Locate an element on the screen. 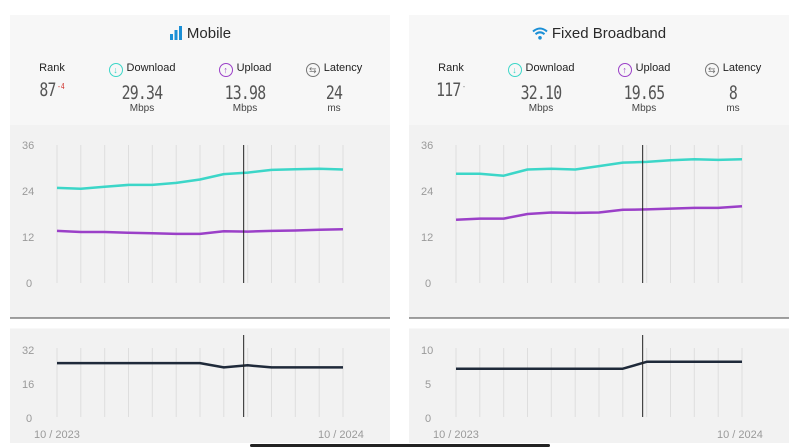 This screenshot has height=447, width=800. mobile-upload-stat: ↑ Upload 13.98 Mbps is located at coordinates (245, 88).